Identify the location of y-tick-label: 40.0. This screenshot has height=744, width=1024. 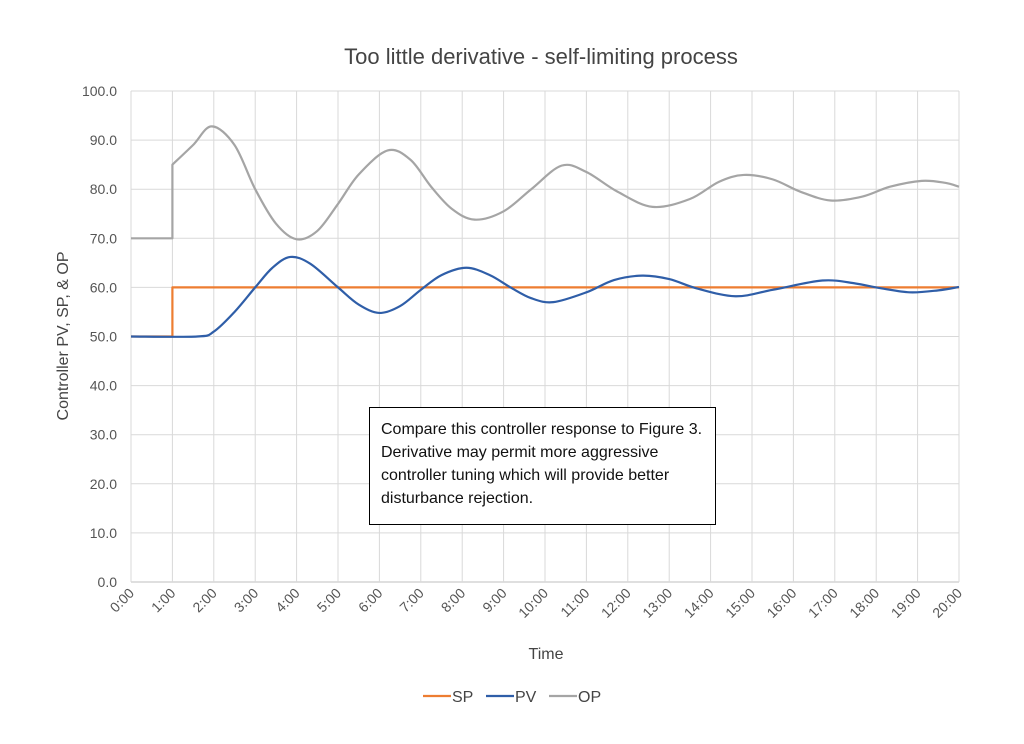
(103, 386).